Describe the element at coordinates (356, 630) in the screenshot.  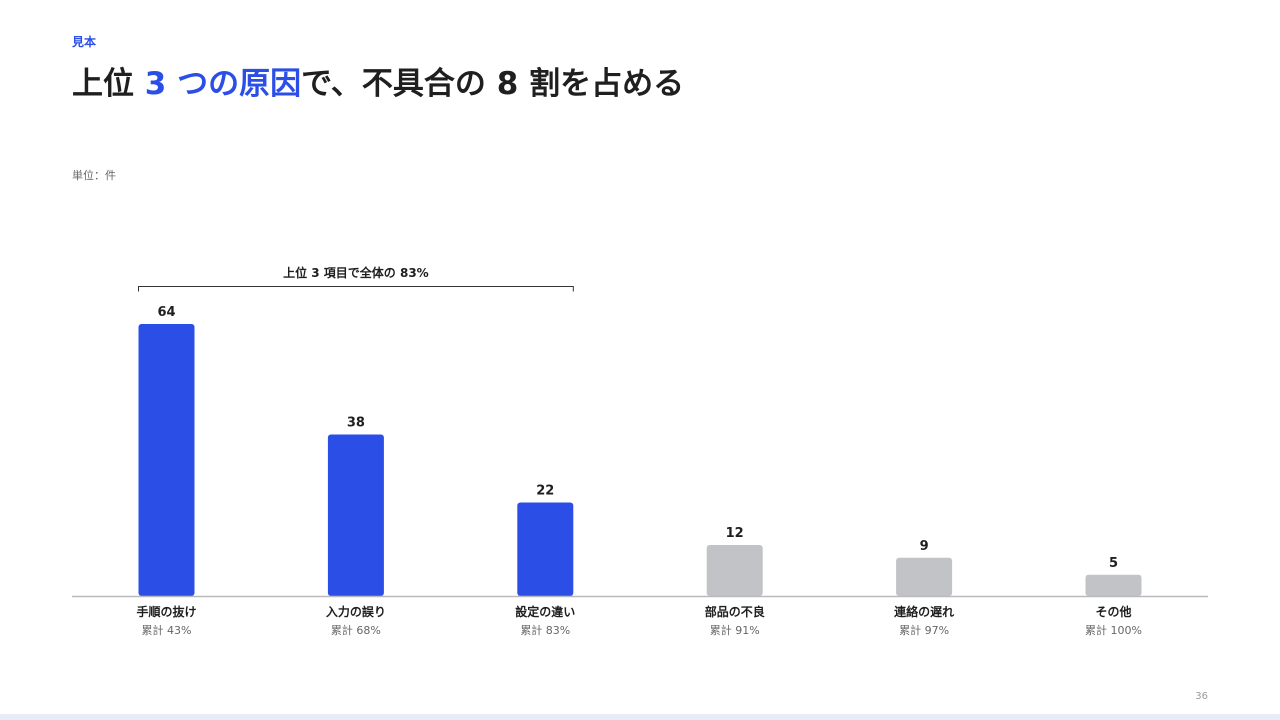
I see `cumulative-label-2: 累計 68%` at that location.